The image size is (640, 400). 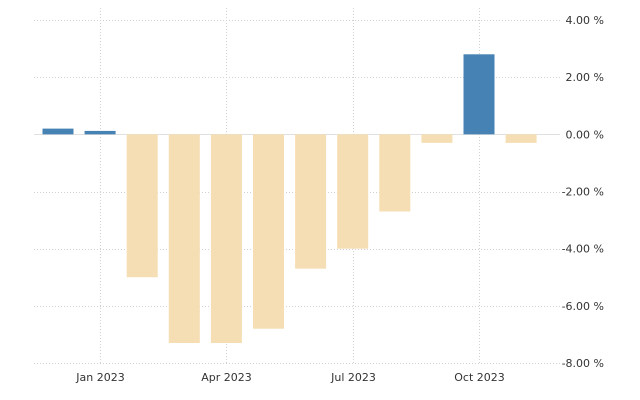 I want to click on bar-sep-2023, so click(x=437, y=138).